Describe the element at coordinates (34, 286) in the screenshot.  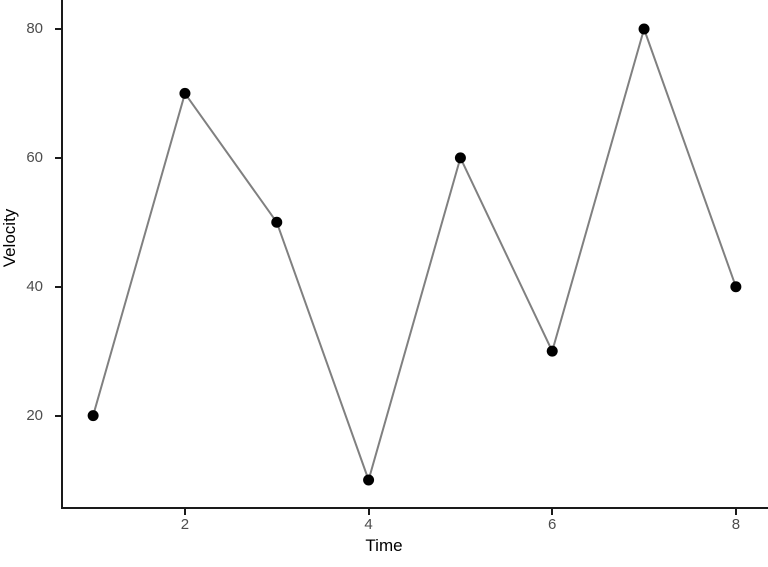
I see `y-tick-label: 40` at that location.